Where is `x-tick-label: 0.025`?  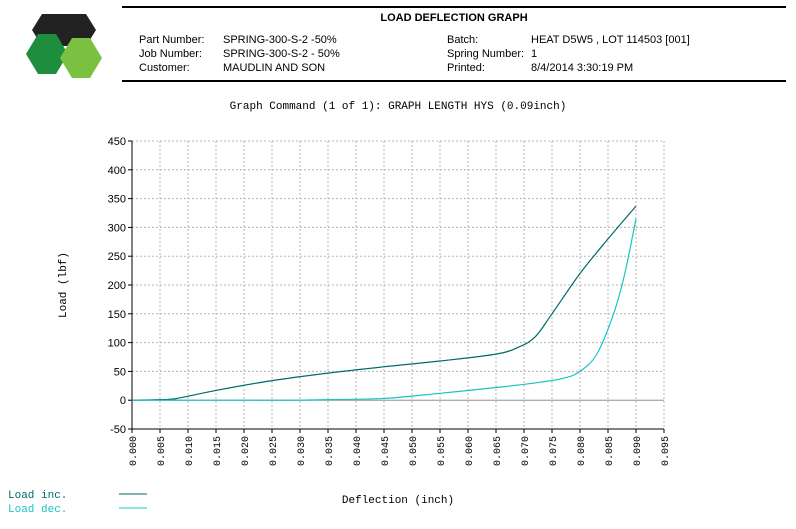
x-tick-label: 0.025 is located at coordinates (274, 451).